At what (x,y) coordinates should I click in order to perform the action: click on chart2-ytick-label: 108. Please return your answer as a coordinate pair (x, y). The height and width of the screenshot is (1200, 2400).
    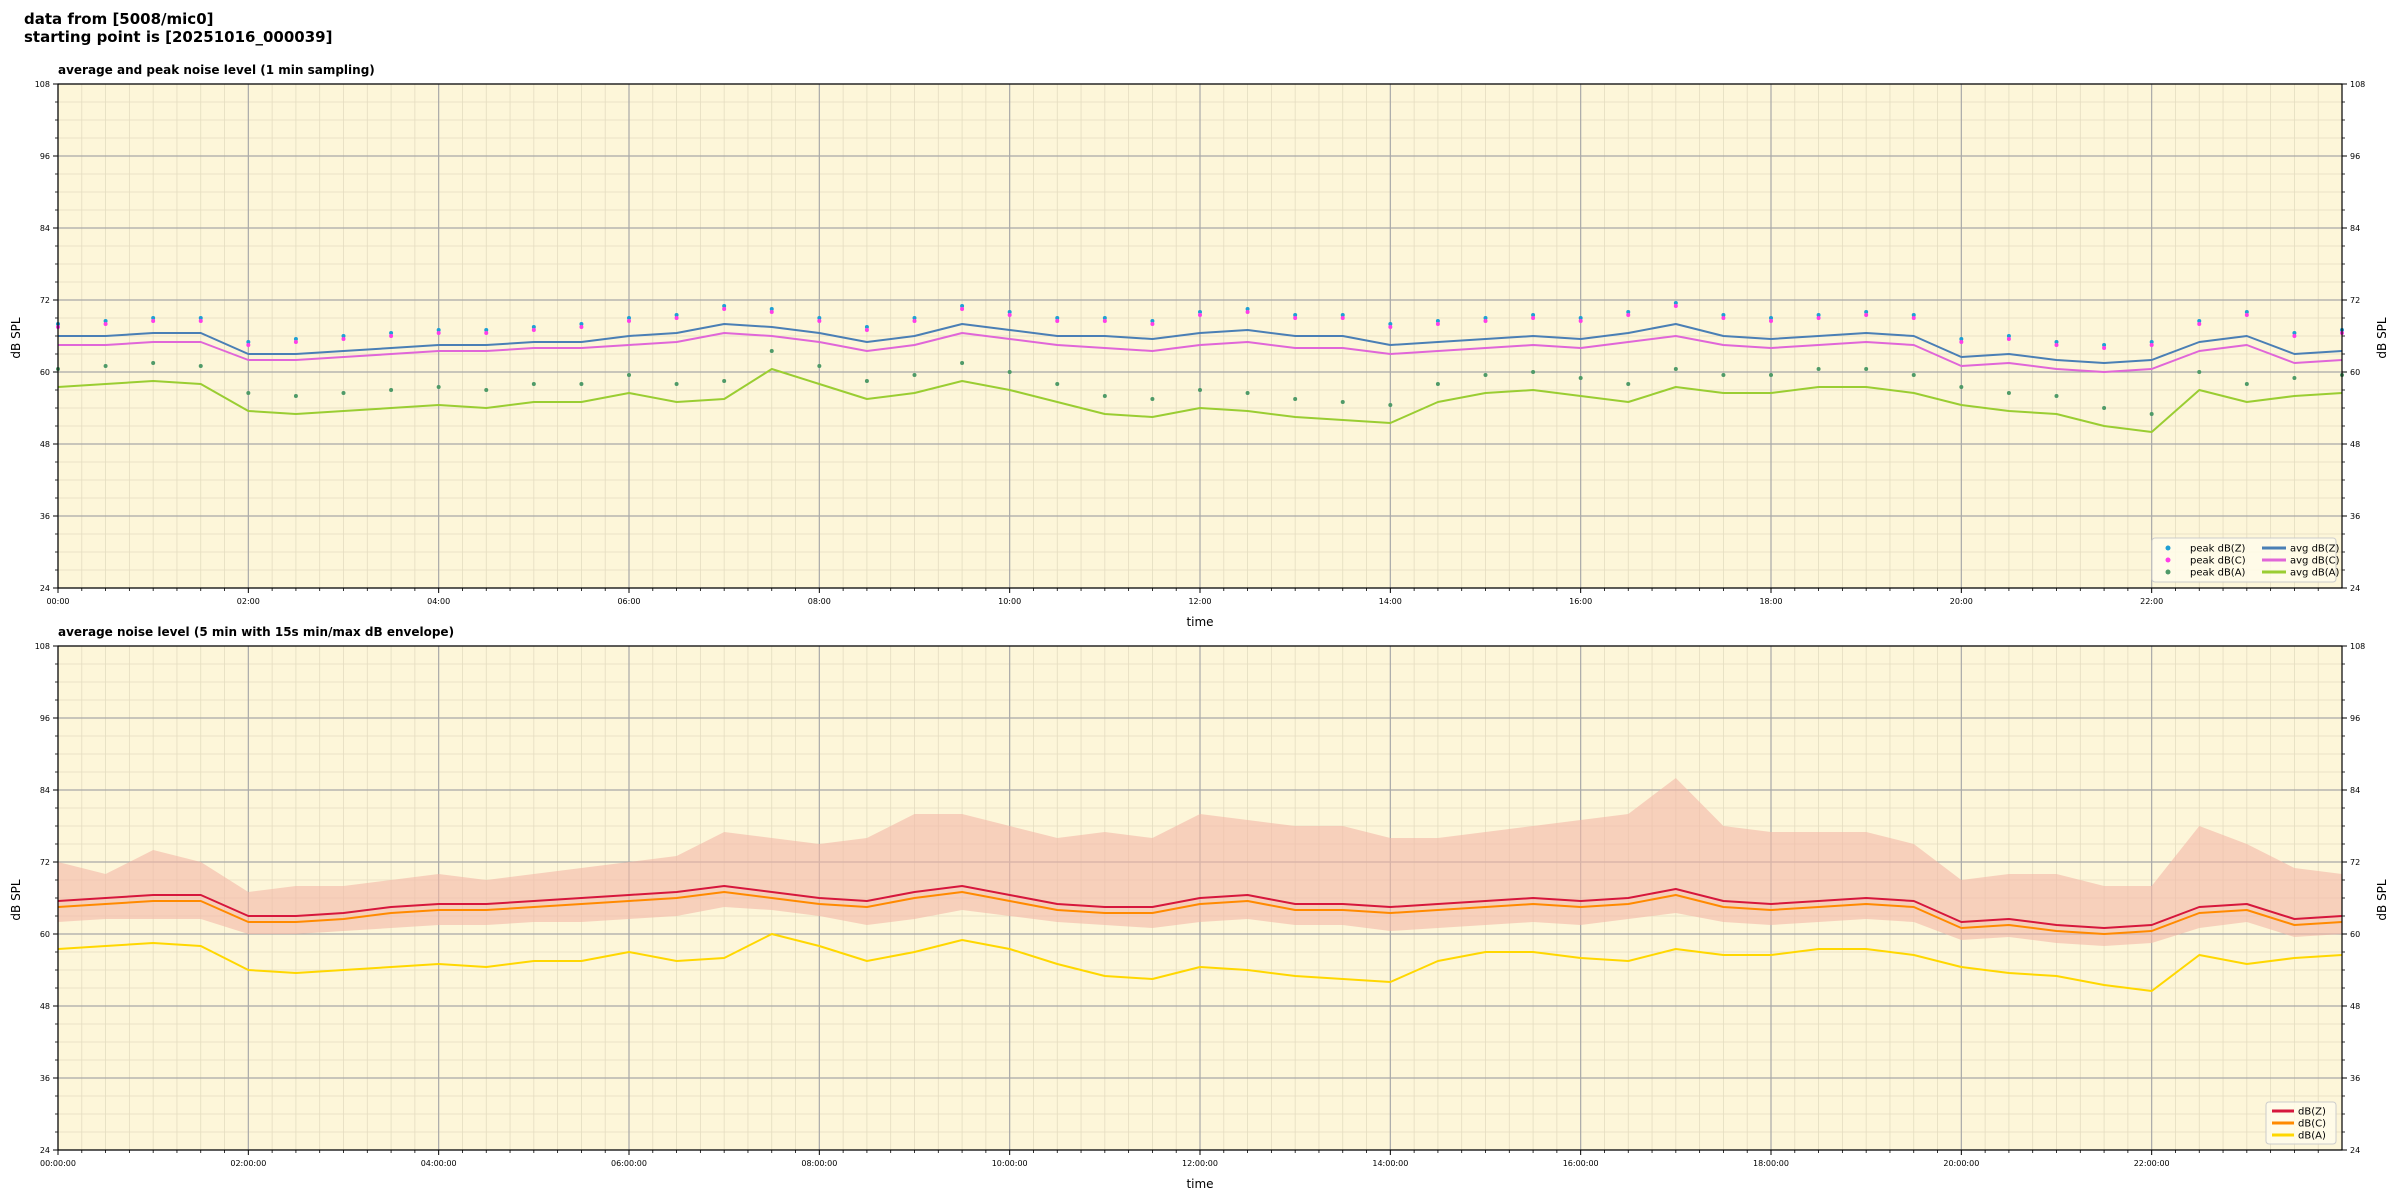
    Looking at the image, I should click on (42, 646).